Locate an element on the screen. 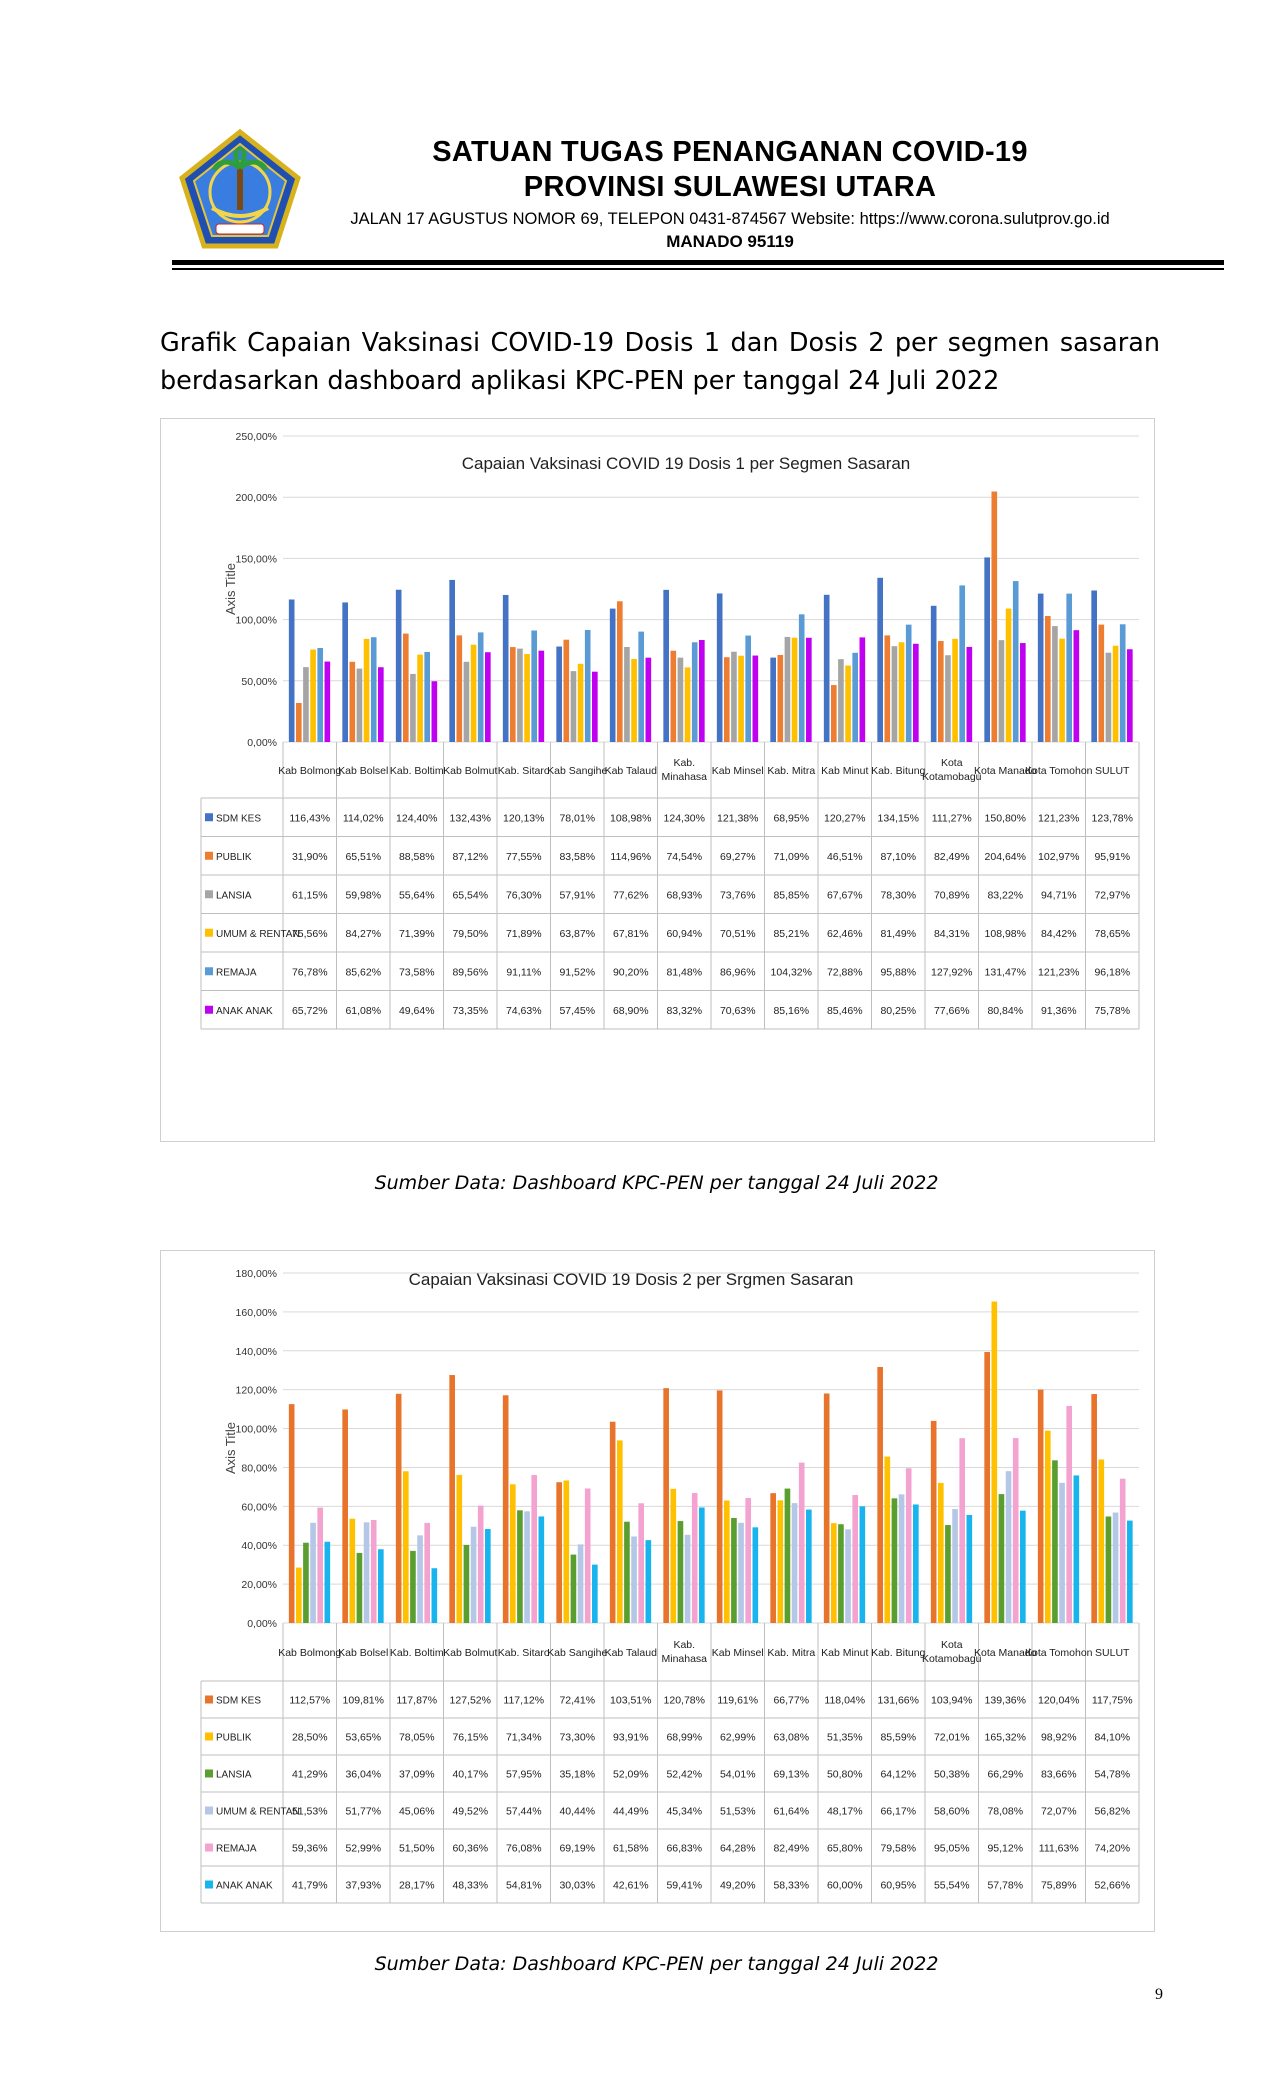  data-label: 48,17% is located at coordinates (845, 1812).